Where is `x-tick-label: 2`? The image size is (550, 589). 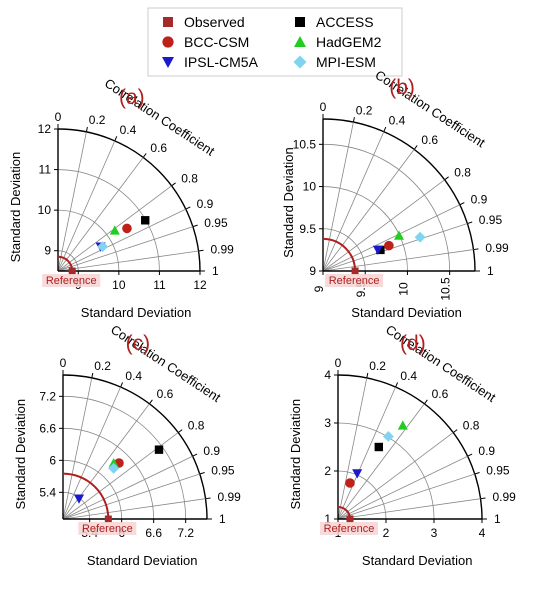 x-tick-label: 2 is located at coordinates (386, 533).